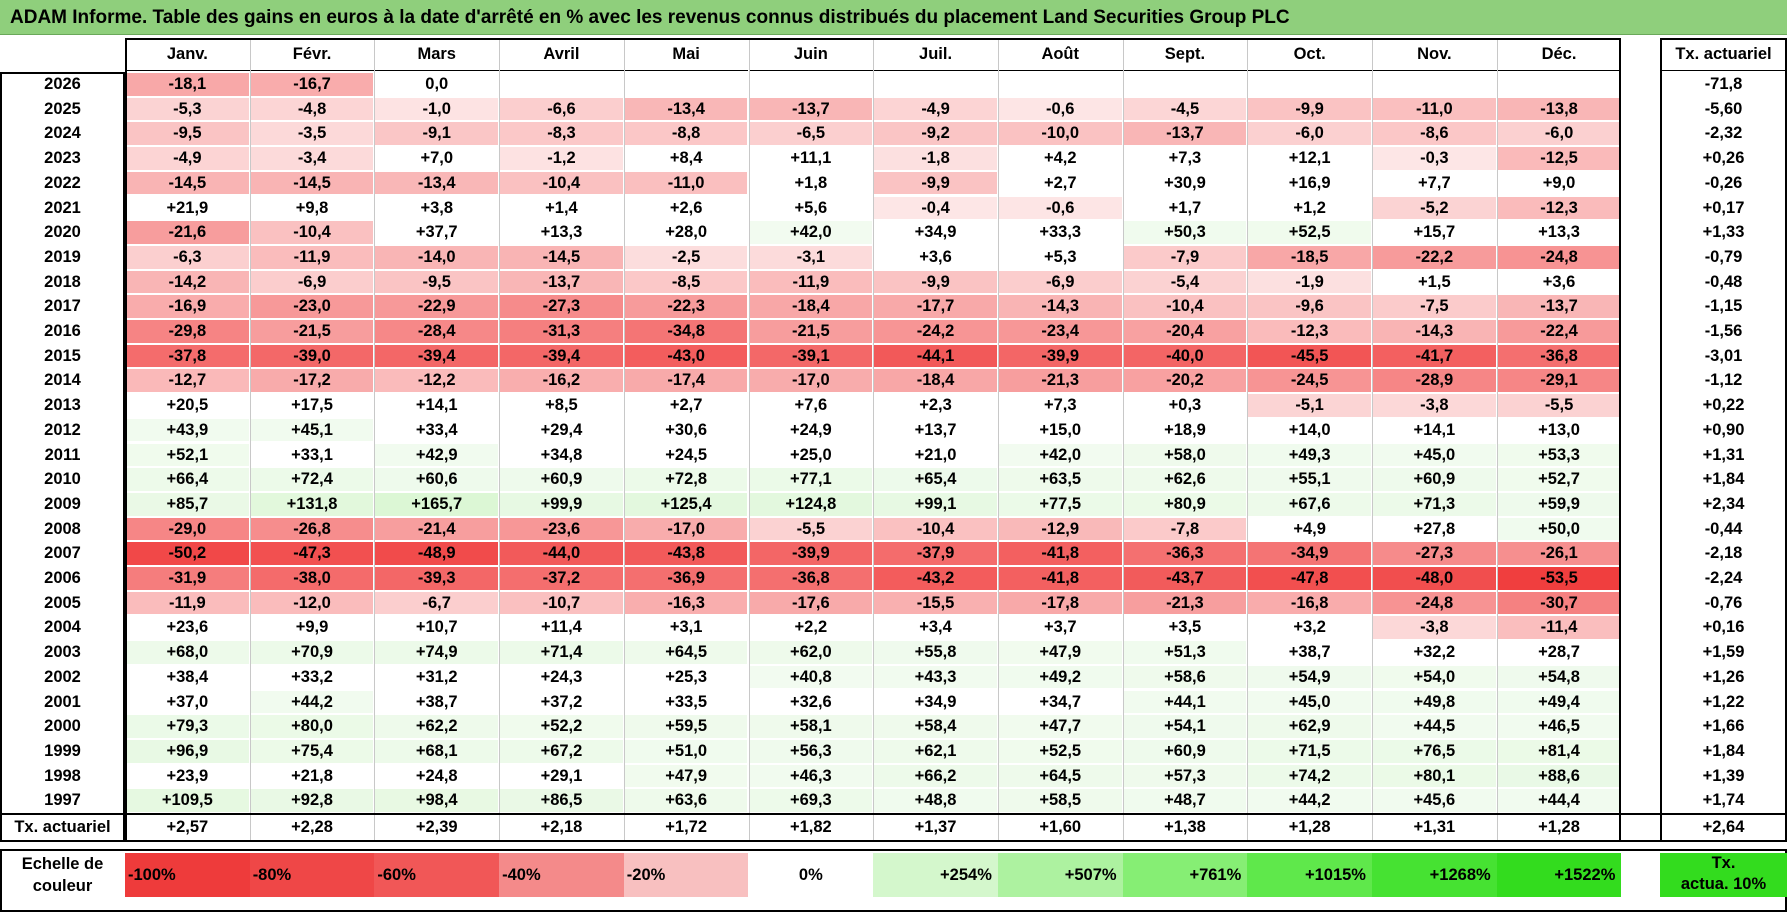  I want to click on gain-cell: -9,5, so click(187, 134).